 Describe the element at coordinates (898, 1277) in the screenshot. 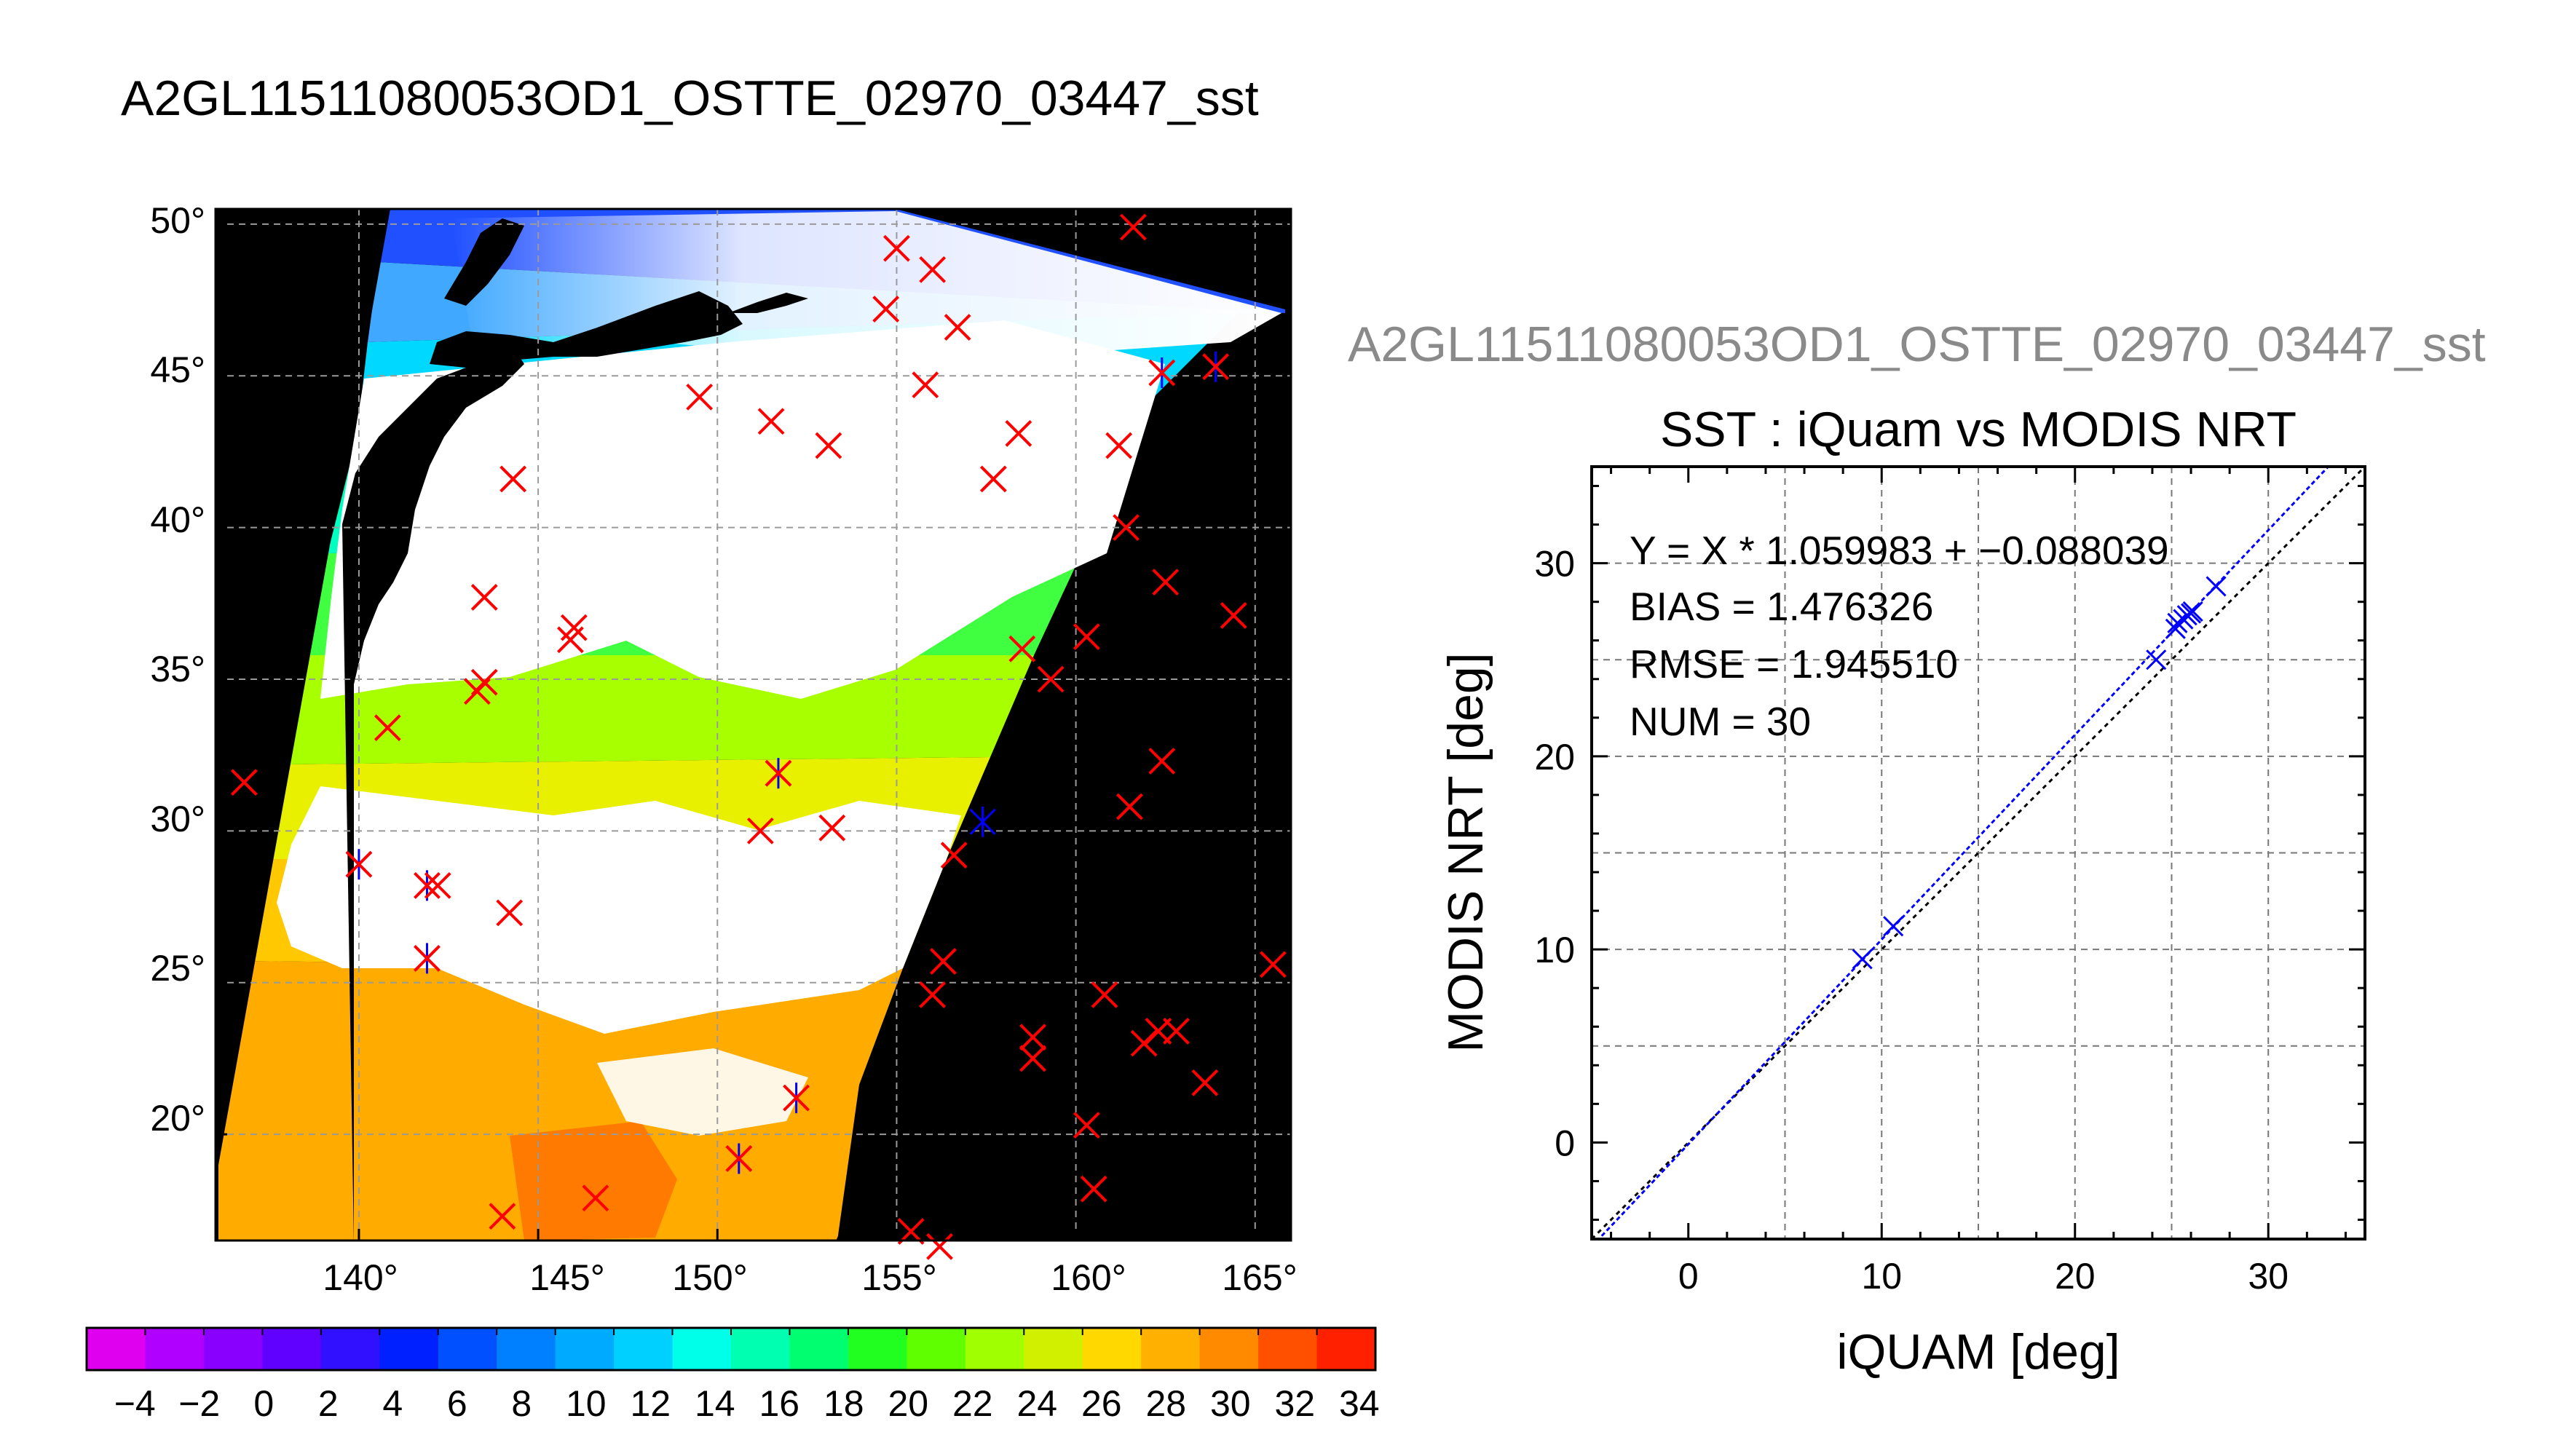

I see `x-tick-label: 155°` at that location.